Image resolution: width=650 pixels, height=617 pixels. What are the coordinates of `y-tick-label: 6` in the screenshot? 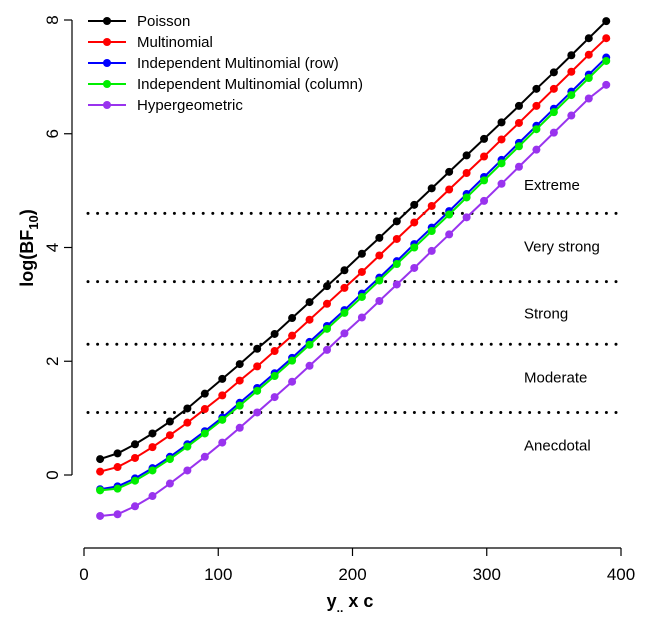 It's located at (52, 133).